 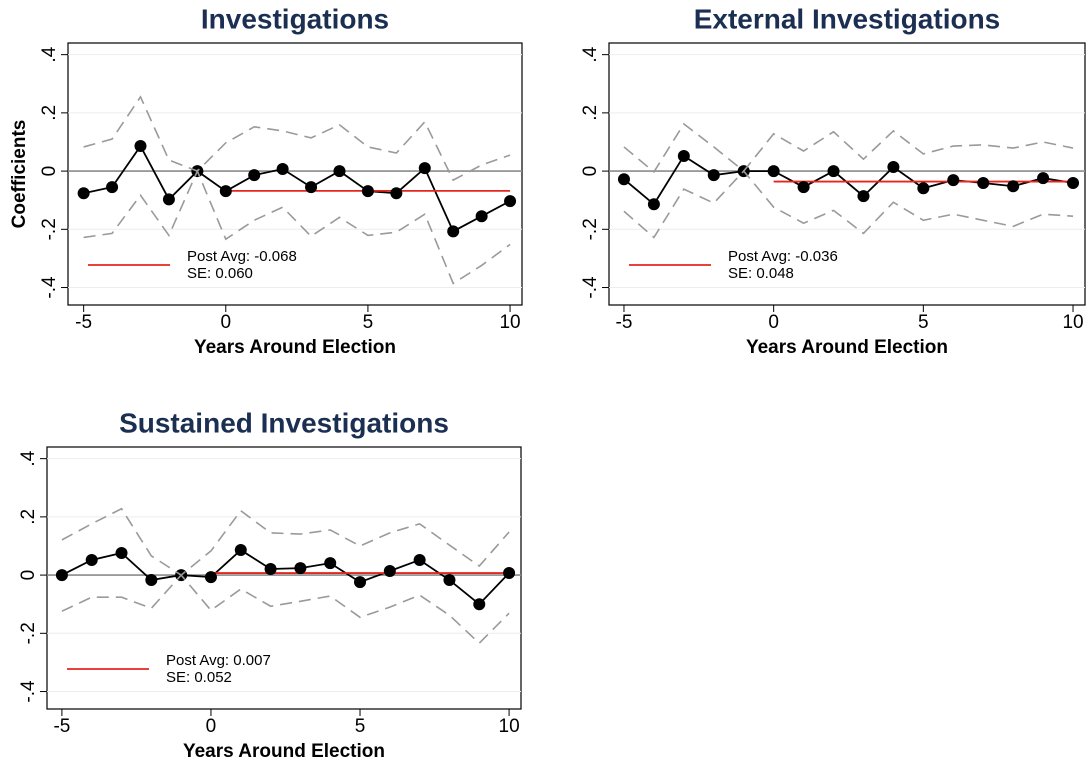 What do you see at coordinates (783, 256) in the screenshot?
I see `legend-label: Post Avg: -0.036` at bounding box center [783, 256].